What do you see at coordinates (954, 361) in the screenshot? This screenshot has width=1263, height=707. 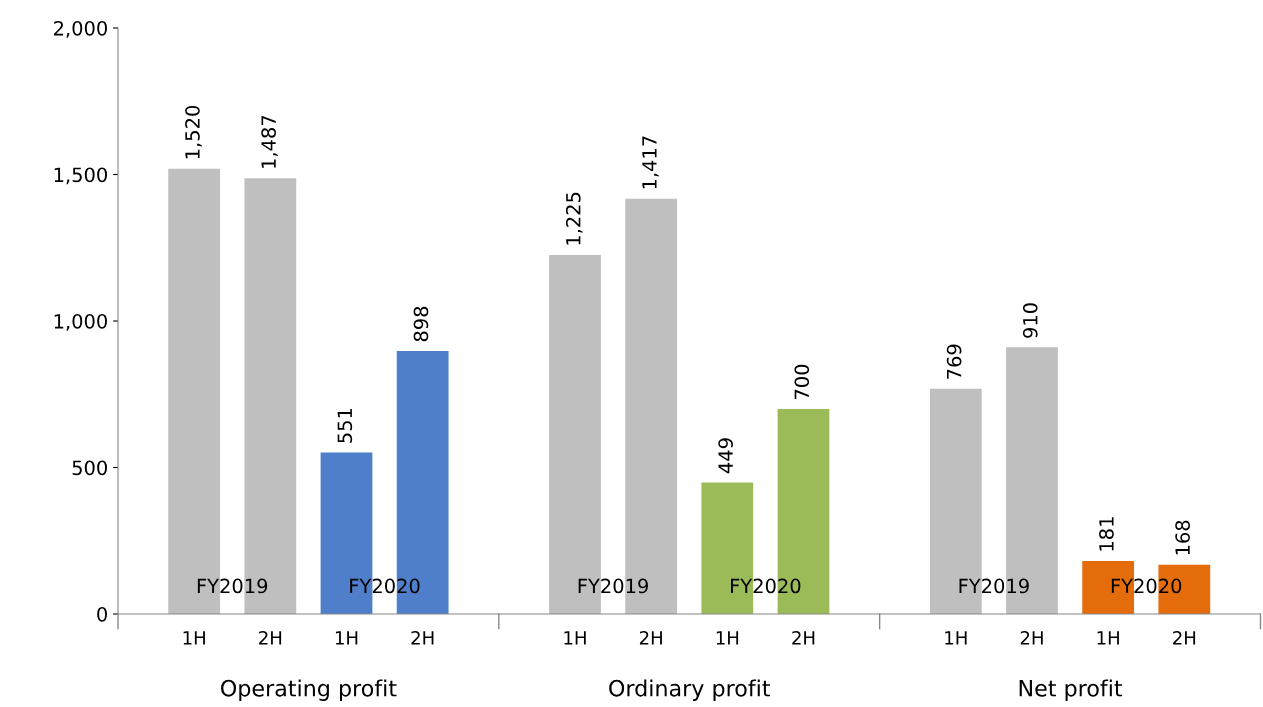 I see `data-label: 769` at bounding box center [954, 361].